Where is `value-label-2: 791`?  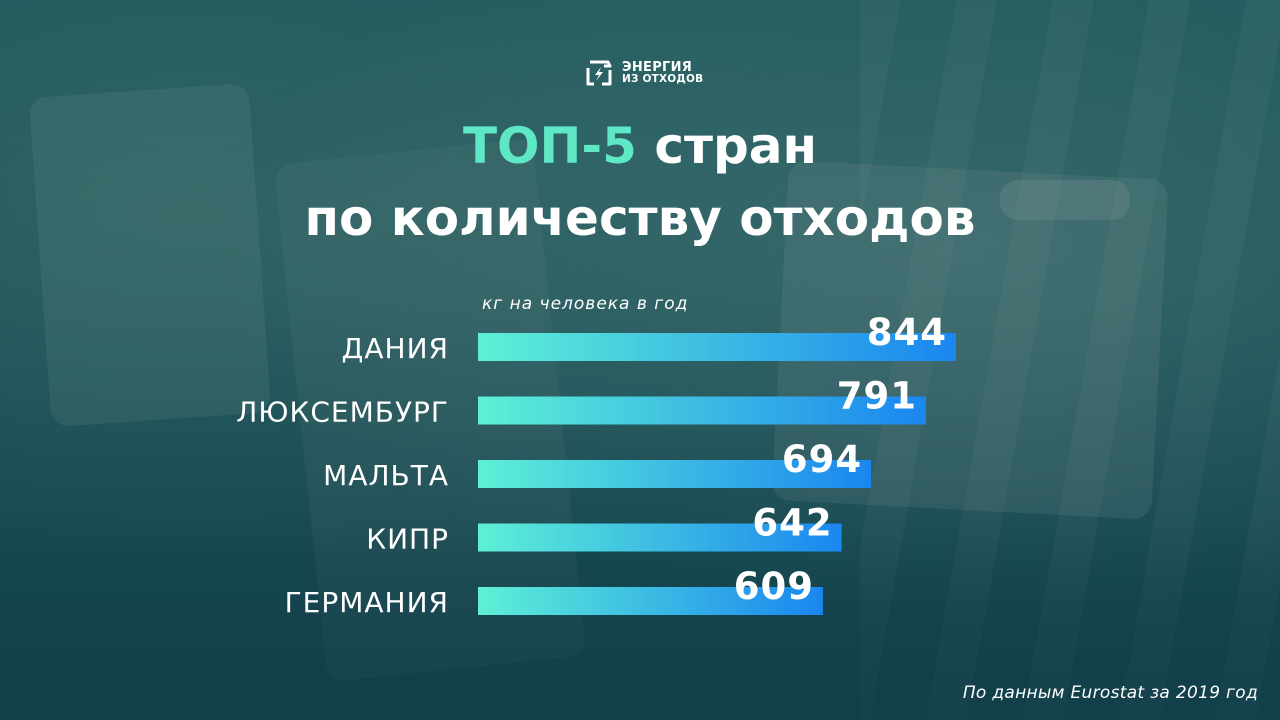
value-label-2: 791 is located at coordinates (877, 396).